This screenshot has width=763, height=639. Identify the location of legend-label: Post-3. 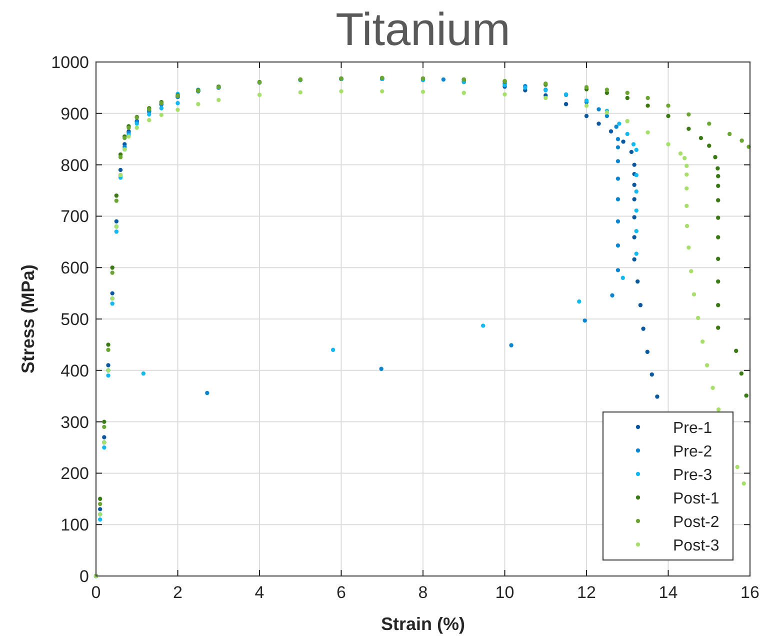
(696, 546).